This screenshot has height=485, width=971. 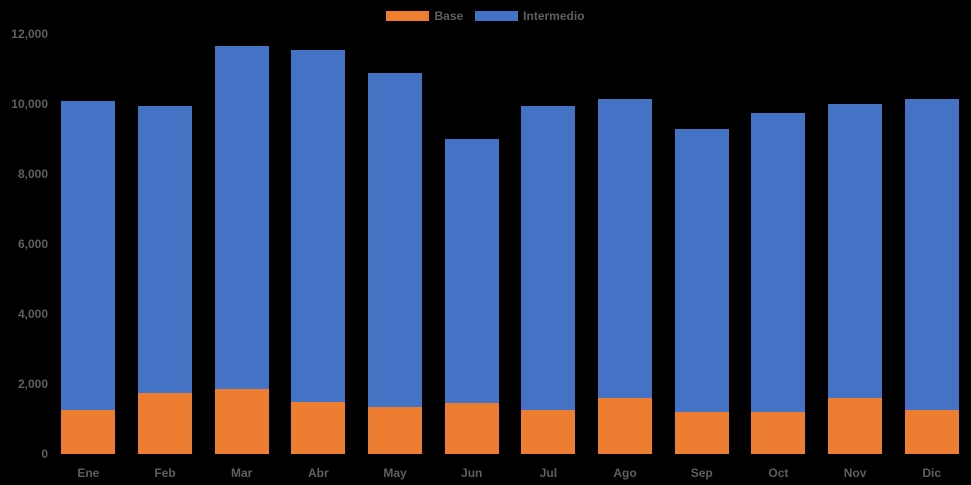 I want to click on bar-segment-base-jun, so click(x=471, y=428).